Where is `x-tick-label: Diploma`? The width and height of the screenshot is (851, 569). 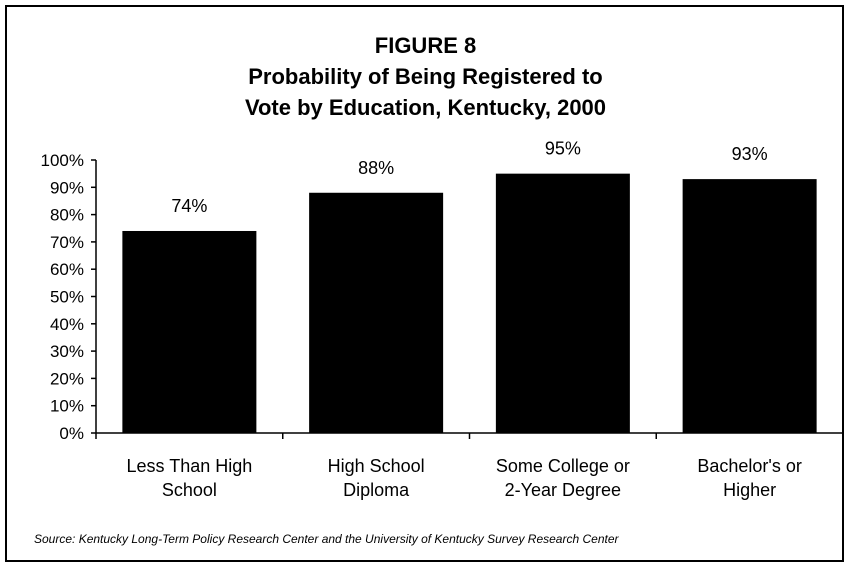 x-tick-label: Diploma is located at coordinates (376, 490).